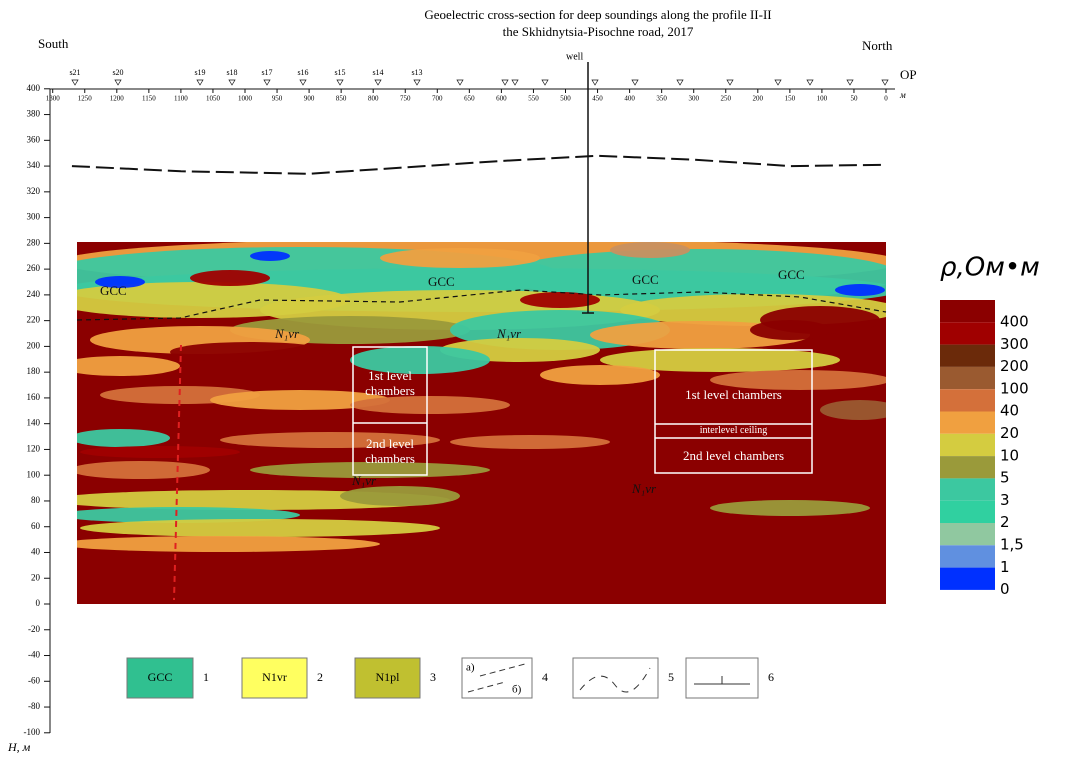  What do you see at coordinates (1014, 366) in the screenshot?
I see `scale-label: 200` at bounding box center [1014, 366].